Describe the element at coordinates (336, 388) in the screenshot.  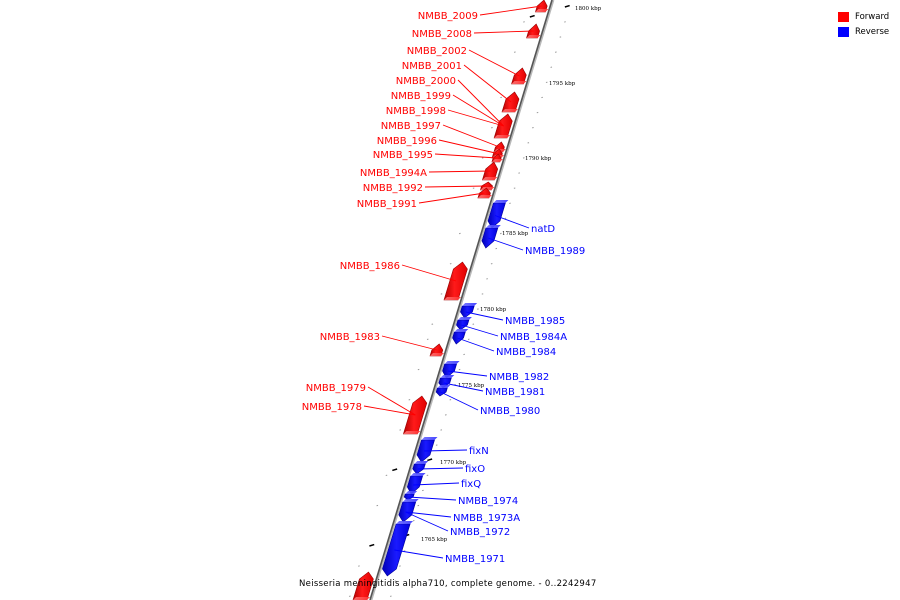
I see `forward-gene-label: NMBB_1979` at that location.